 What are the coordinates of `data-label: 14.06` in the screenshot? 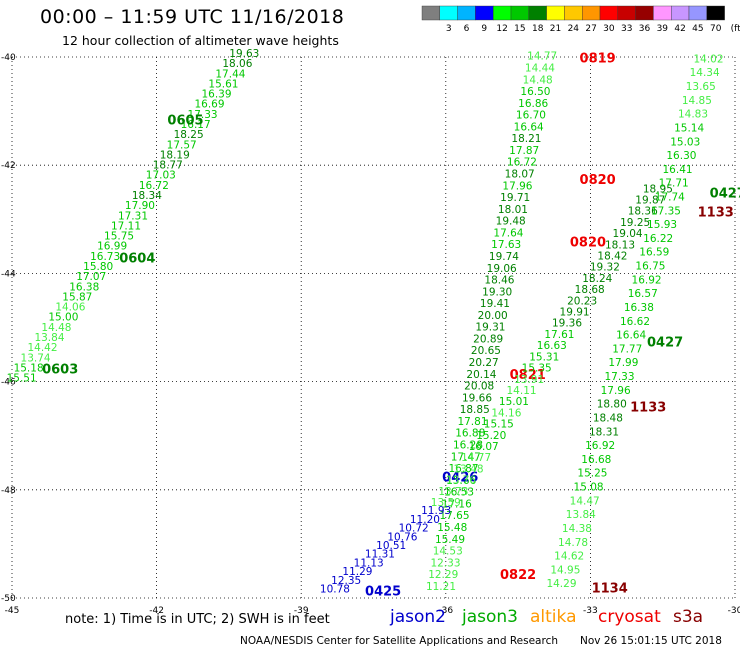 It's located at (70, 308).